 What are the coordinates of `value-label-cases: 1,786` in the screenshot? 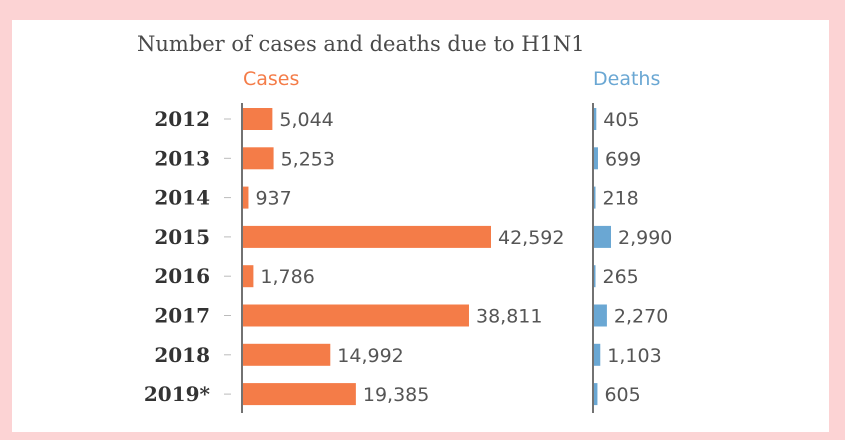 It's located at (287, 277).